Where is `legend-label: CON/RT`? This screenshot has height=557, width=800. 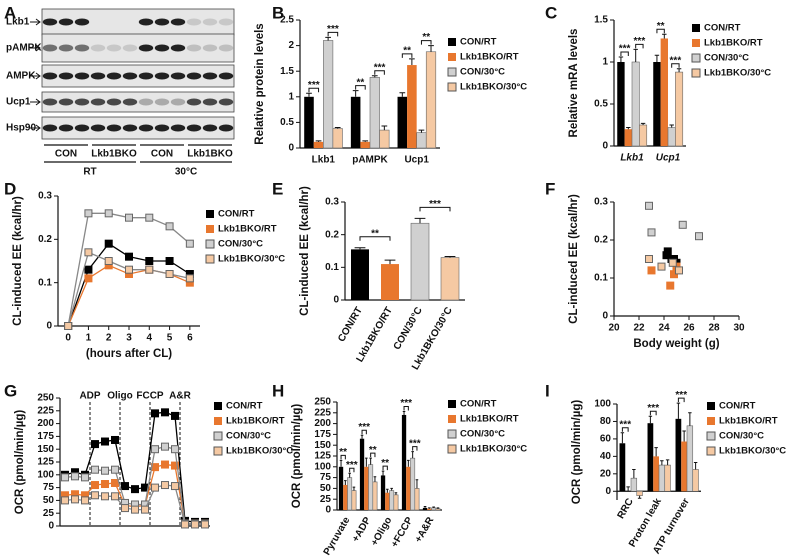 legend-label: CON/RT is located at coordinates (737, 406).